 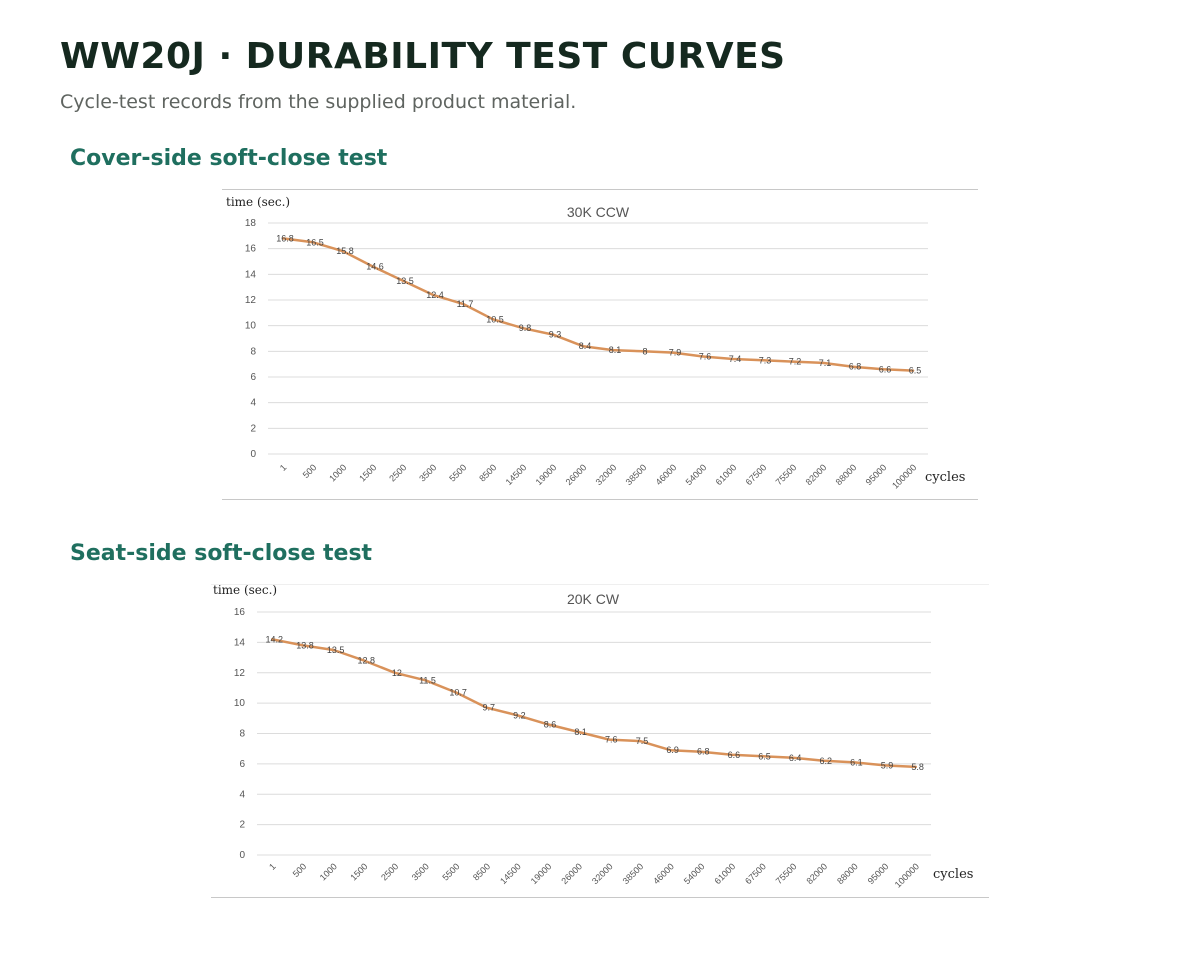 What do you see at coordinates (275, 639) in the screenshot?
I see `data-label: 14.2` at bounding box center [275, 639].